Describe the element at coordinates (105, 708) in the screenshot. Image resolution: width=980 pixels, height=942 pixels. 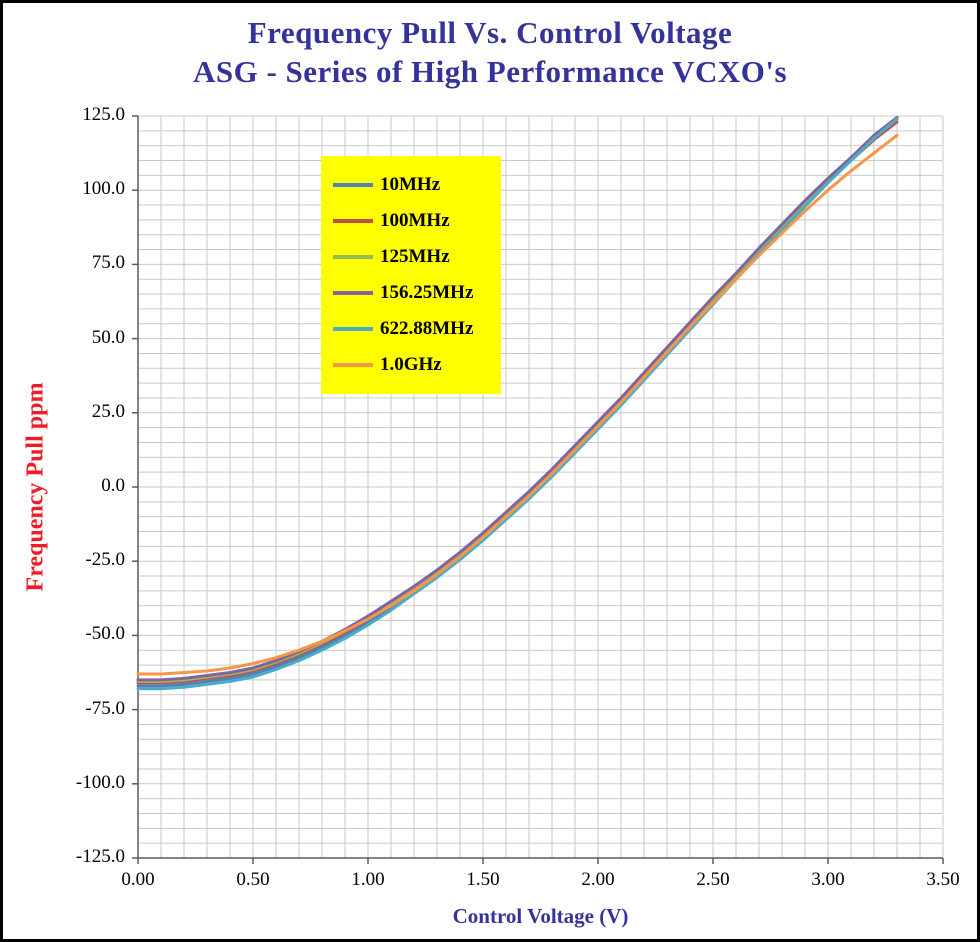
I see `y-tick-label: -75.0` at that location.